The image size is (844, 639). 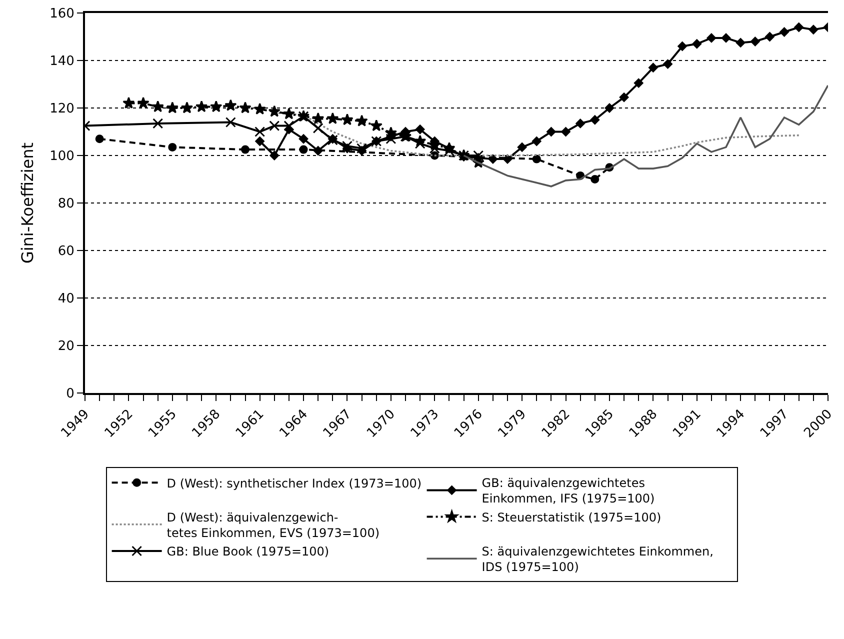 I want to click on legend-label: GB: äquivalenzgewichtetes Einkommen, IFS (1975=100), so click(x=568, y=491).